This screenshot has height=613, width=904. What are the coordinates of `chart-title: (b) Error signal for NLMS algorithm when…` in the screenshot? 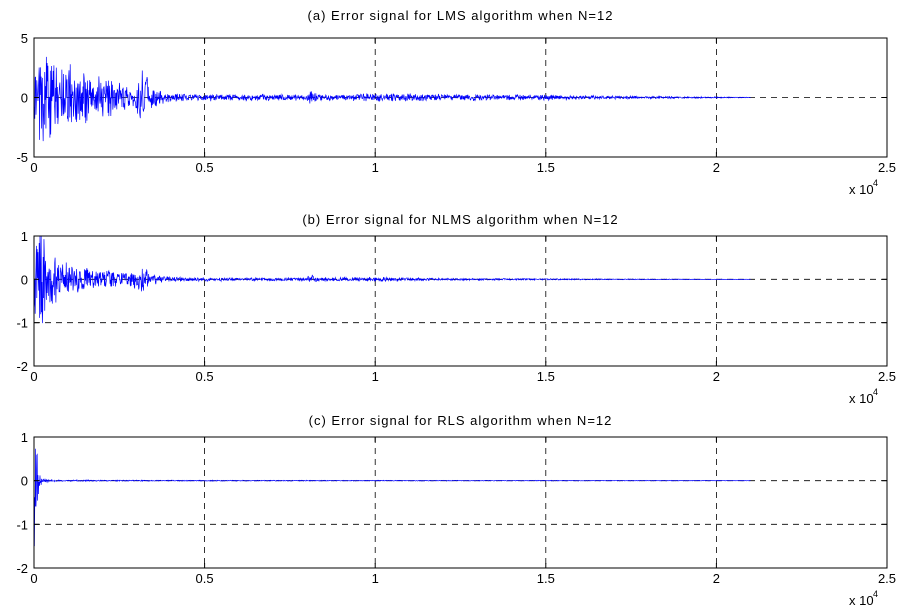 It's located at (460, 219).